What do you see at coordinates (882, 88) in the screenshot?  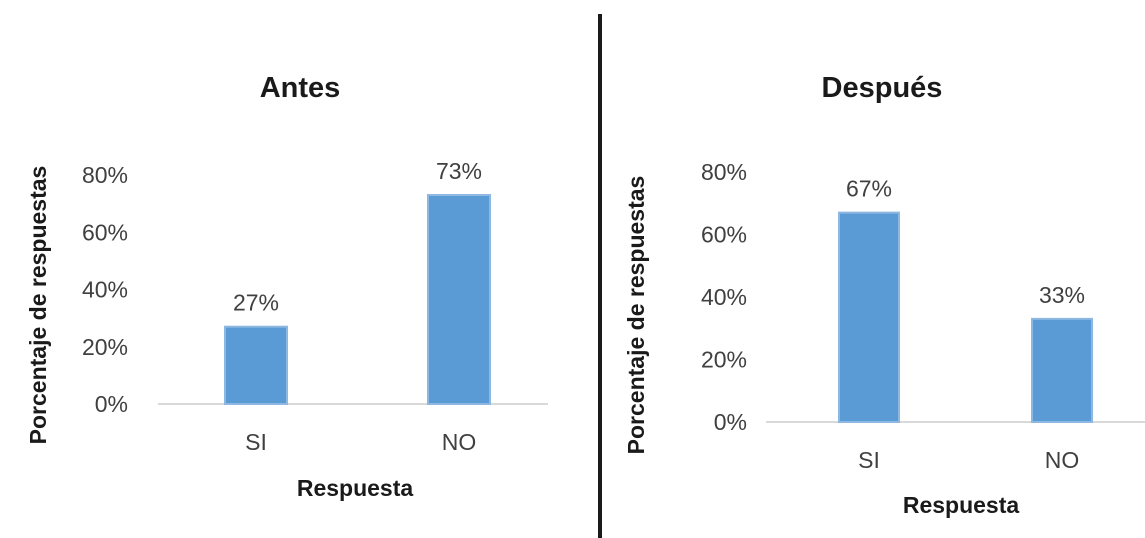 I see `chart-title: Después` at bounding box center [882, 88].